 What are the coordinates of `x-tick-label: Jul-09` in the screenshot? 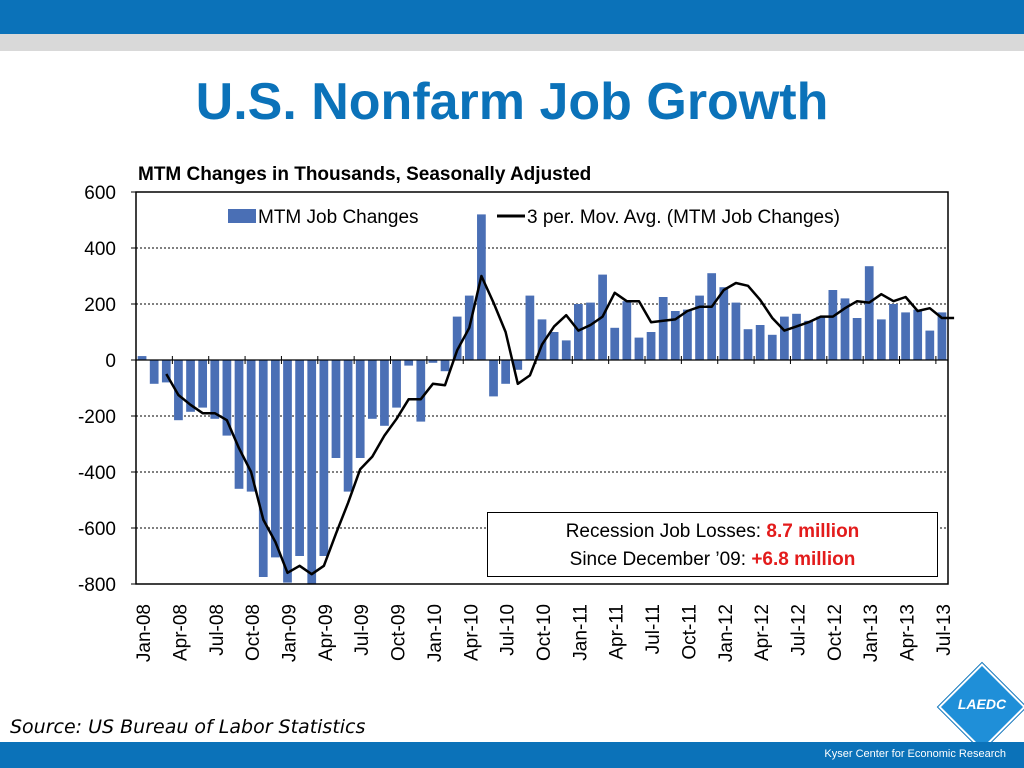 It's located at (362, 630).